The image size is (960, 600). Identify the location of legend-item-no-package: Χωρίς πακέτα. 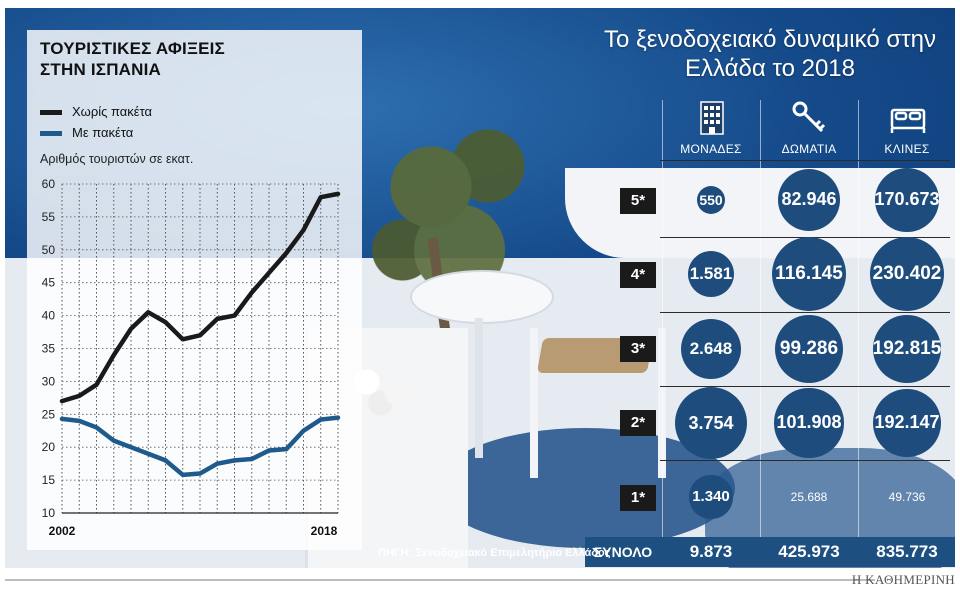
(96, 112).